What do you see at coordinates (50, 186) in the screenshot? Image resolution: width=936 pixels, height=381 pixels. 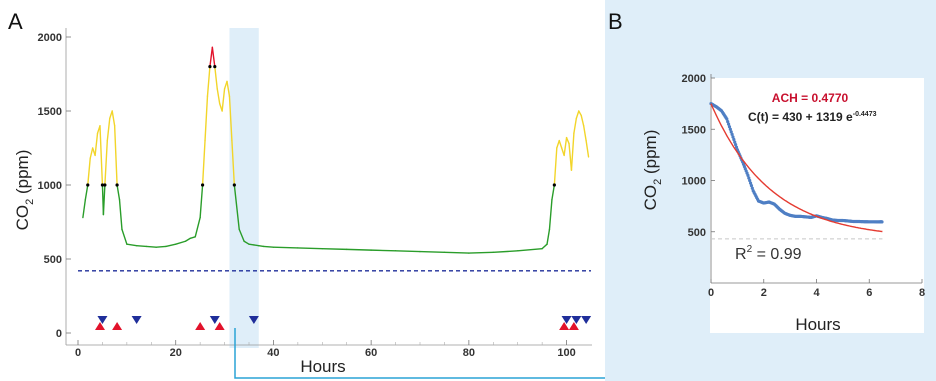 I see `y-tick-label: 1000` at bounding box center [50, 186].